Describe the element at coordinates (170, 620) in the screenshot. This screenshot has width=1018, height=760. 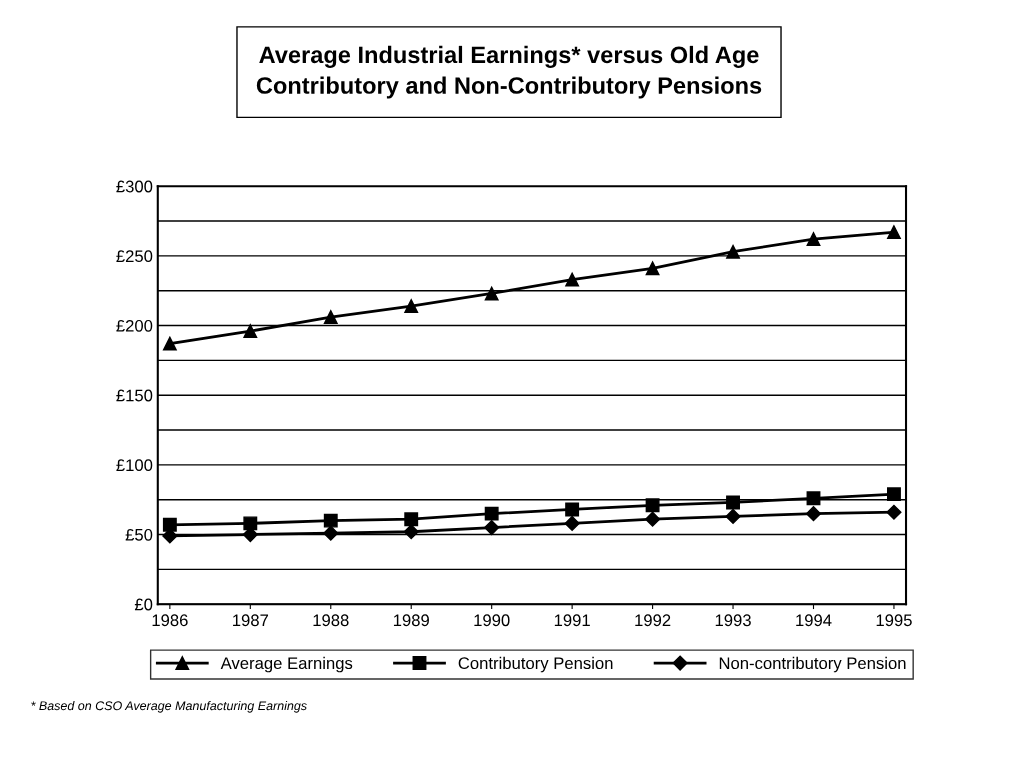
I see `x-tick-label: 1986` at that location.